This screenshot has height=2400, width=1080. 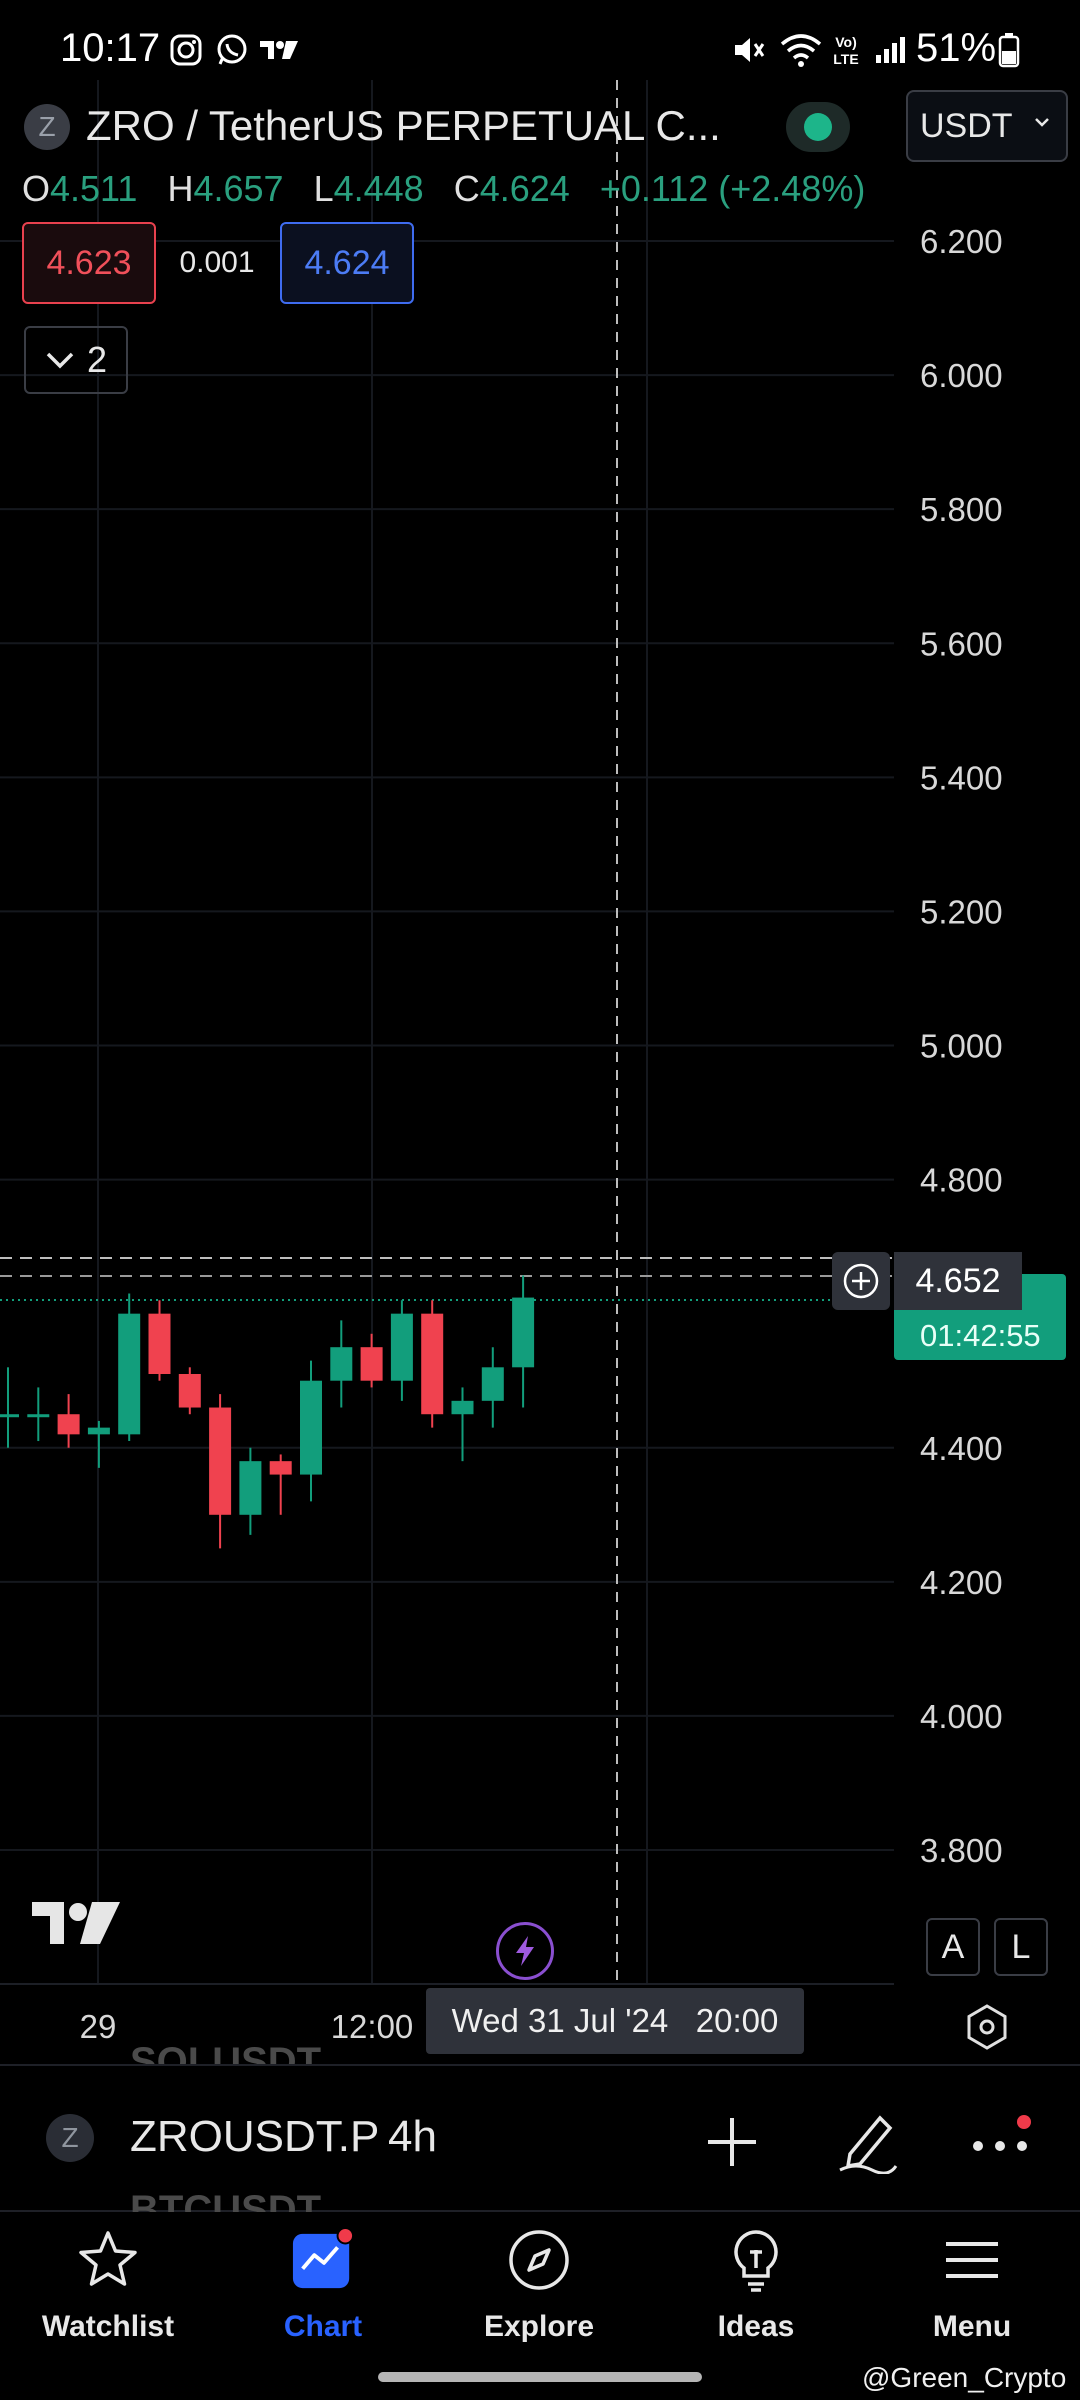 I want to click on mute-icon, so click(x=749, y=50).